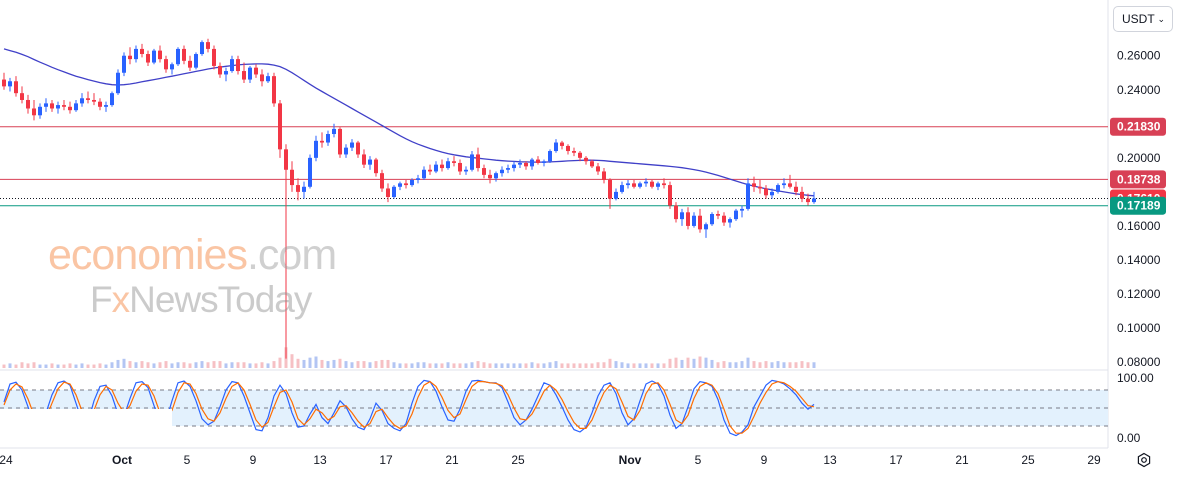  What do you see at coordinates (1139, 362) in the screenshot?
I see `y-tick-label: 0.08000` at bounding box center [1139, 362].